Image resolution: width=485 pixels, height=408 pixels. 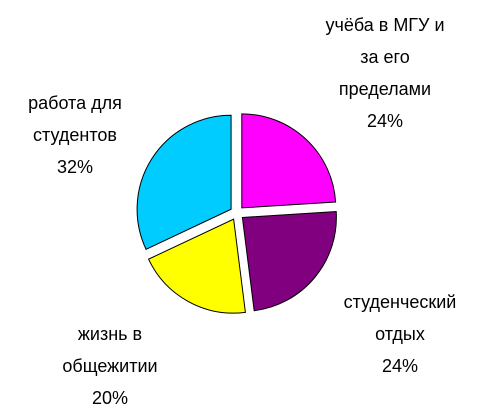 I want to click on category-name: студенческий отдых, so click(x=400, y=318).